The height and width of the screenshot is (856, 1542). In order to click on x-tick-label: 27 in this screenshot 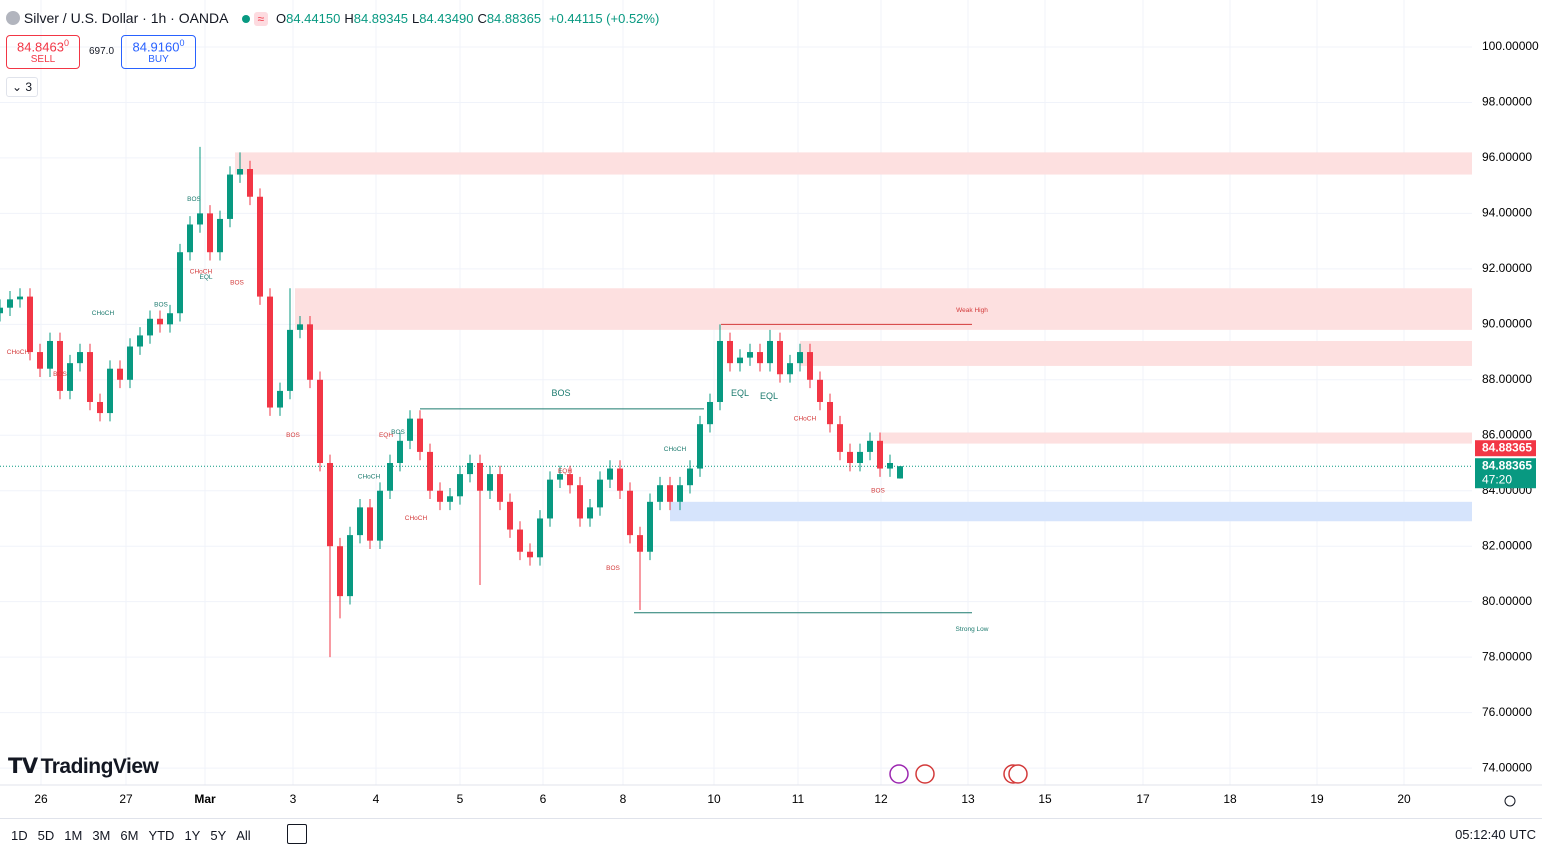, I will do `click(126, 799)`.